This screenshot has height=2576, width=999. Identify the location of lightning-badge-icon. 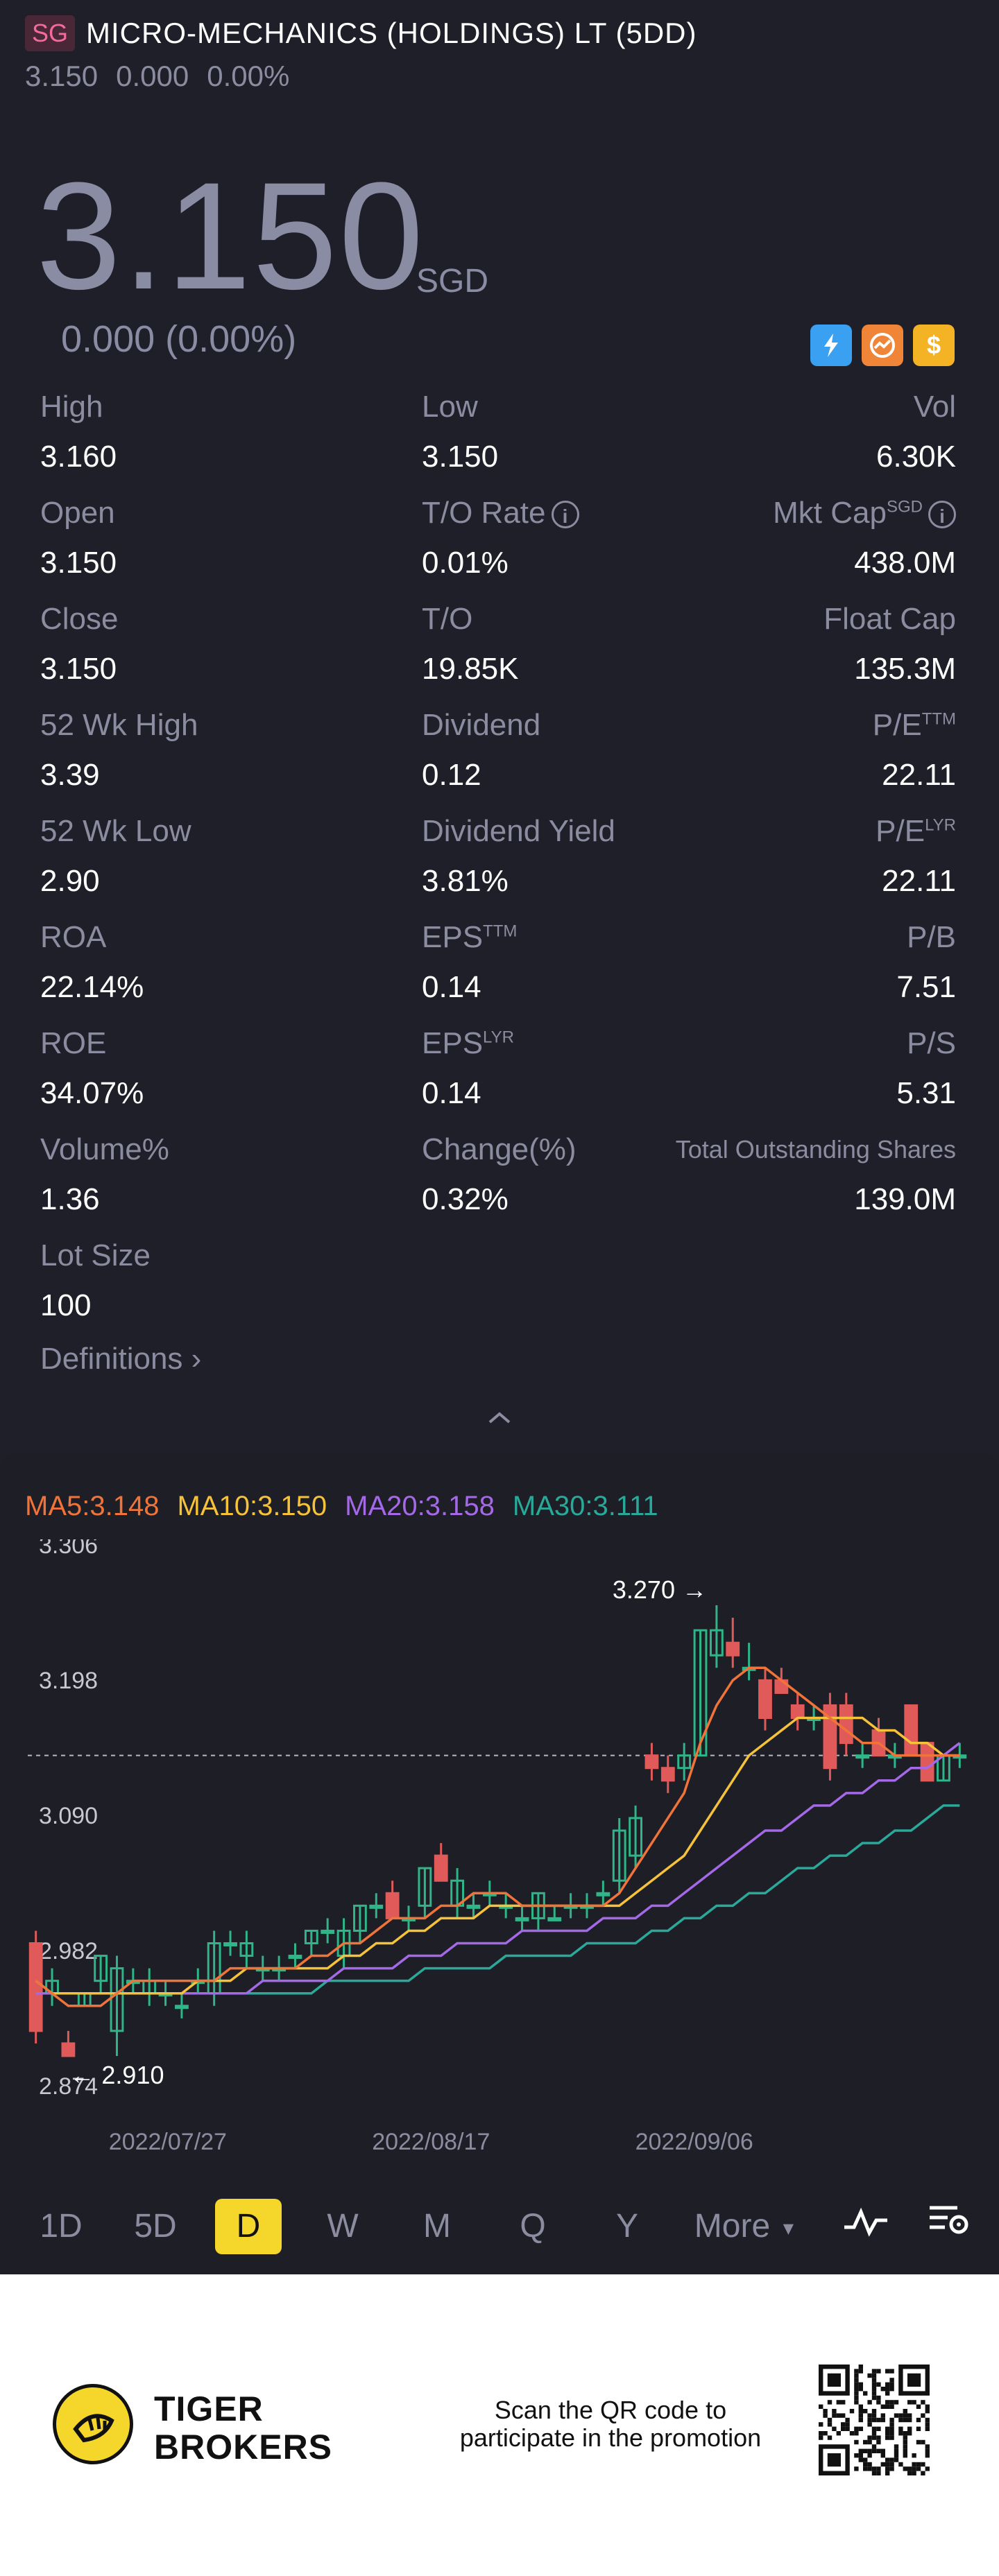
(831, 345).